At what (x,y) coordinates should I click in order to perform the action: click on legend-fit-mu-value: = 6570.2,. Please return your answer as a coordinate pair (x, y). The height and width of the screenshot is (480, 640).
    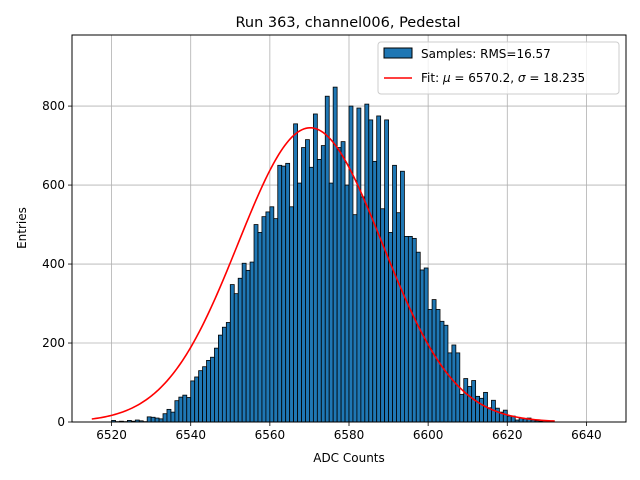
    Looking at the image, I should click on (484, 78).